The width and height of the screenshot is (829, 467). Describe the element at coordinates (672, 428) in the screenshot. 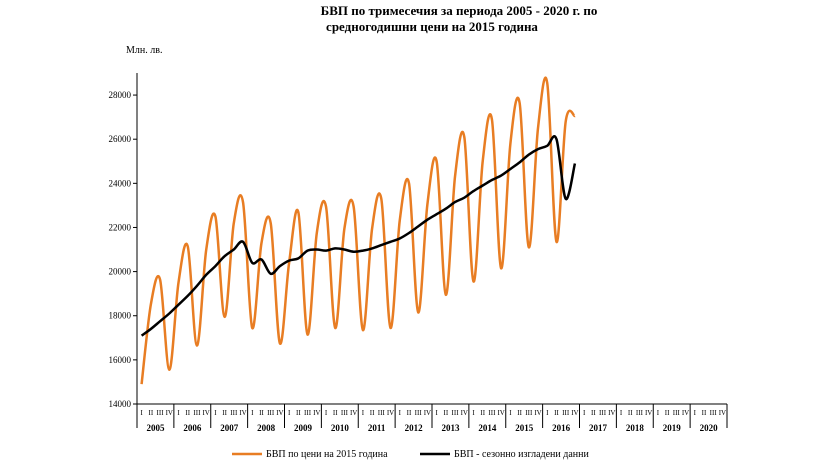

I see `year-label-2019: 2019` at that location.